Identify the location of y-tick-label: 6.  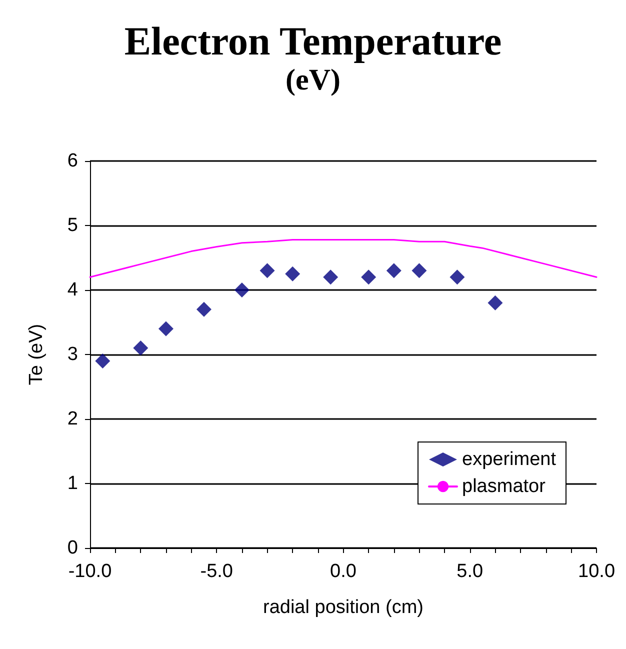
(72, 161).